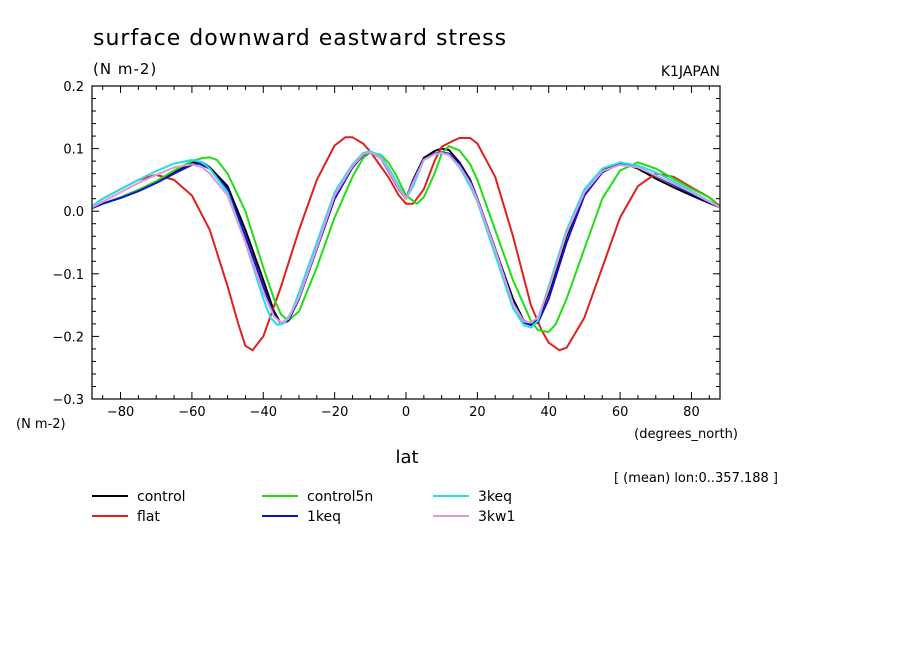 Image resolution: width=904 pixels, height=654 pixels. What do you see at coordinates (41, 424) in the screenshot?
I see `y-unit-label: (N m-2)` at bounding box center [41, 424].